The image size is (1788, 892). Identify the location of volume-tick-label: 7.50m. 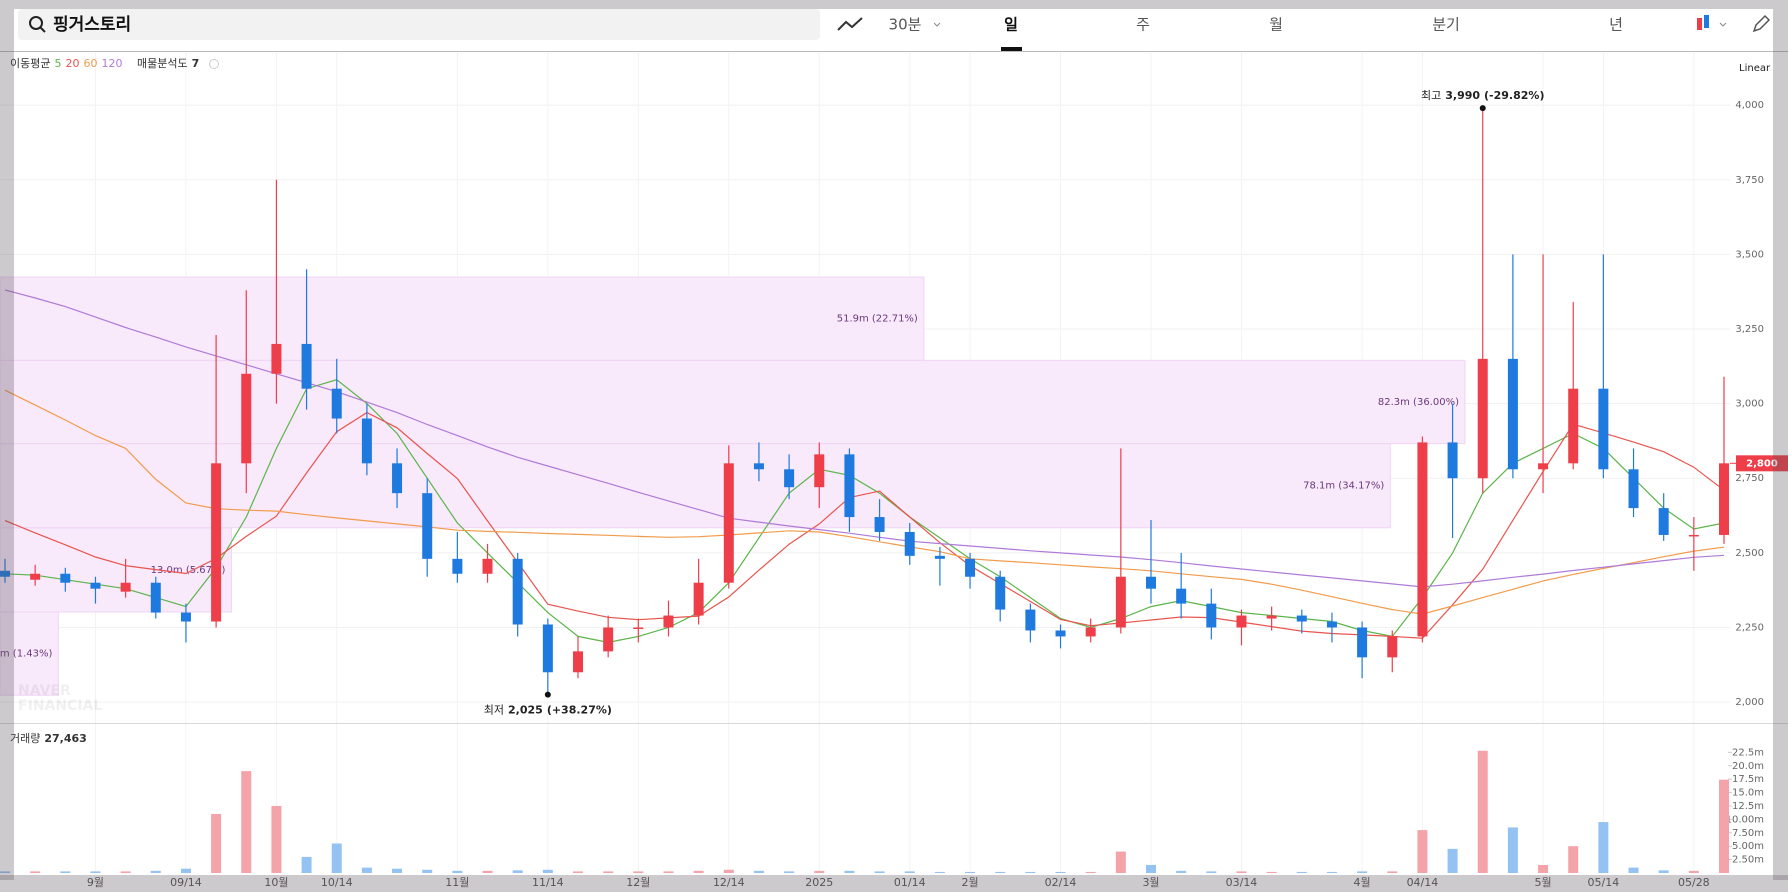
(1748, 833).